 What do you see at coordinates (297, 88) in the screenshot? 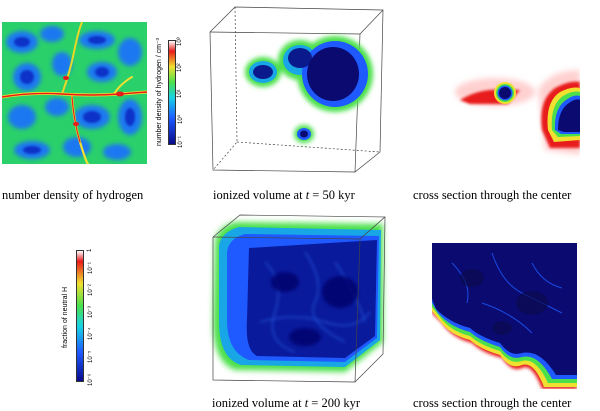
I see `ionized-volume-50-cube` at bounding box center [297, 88].